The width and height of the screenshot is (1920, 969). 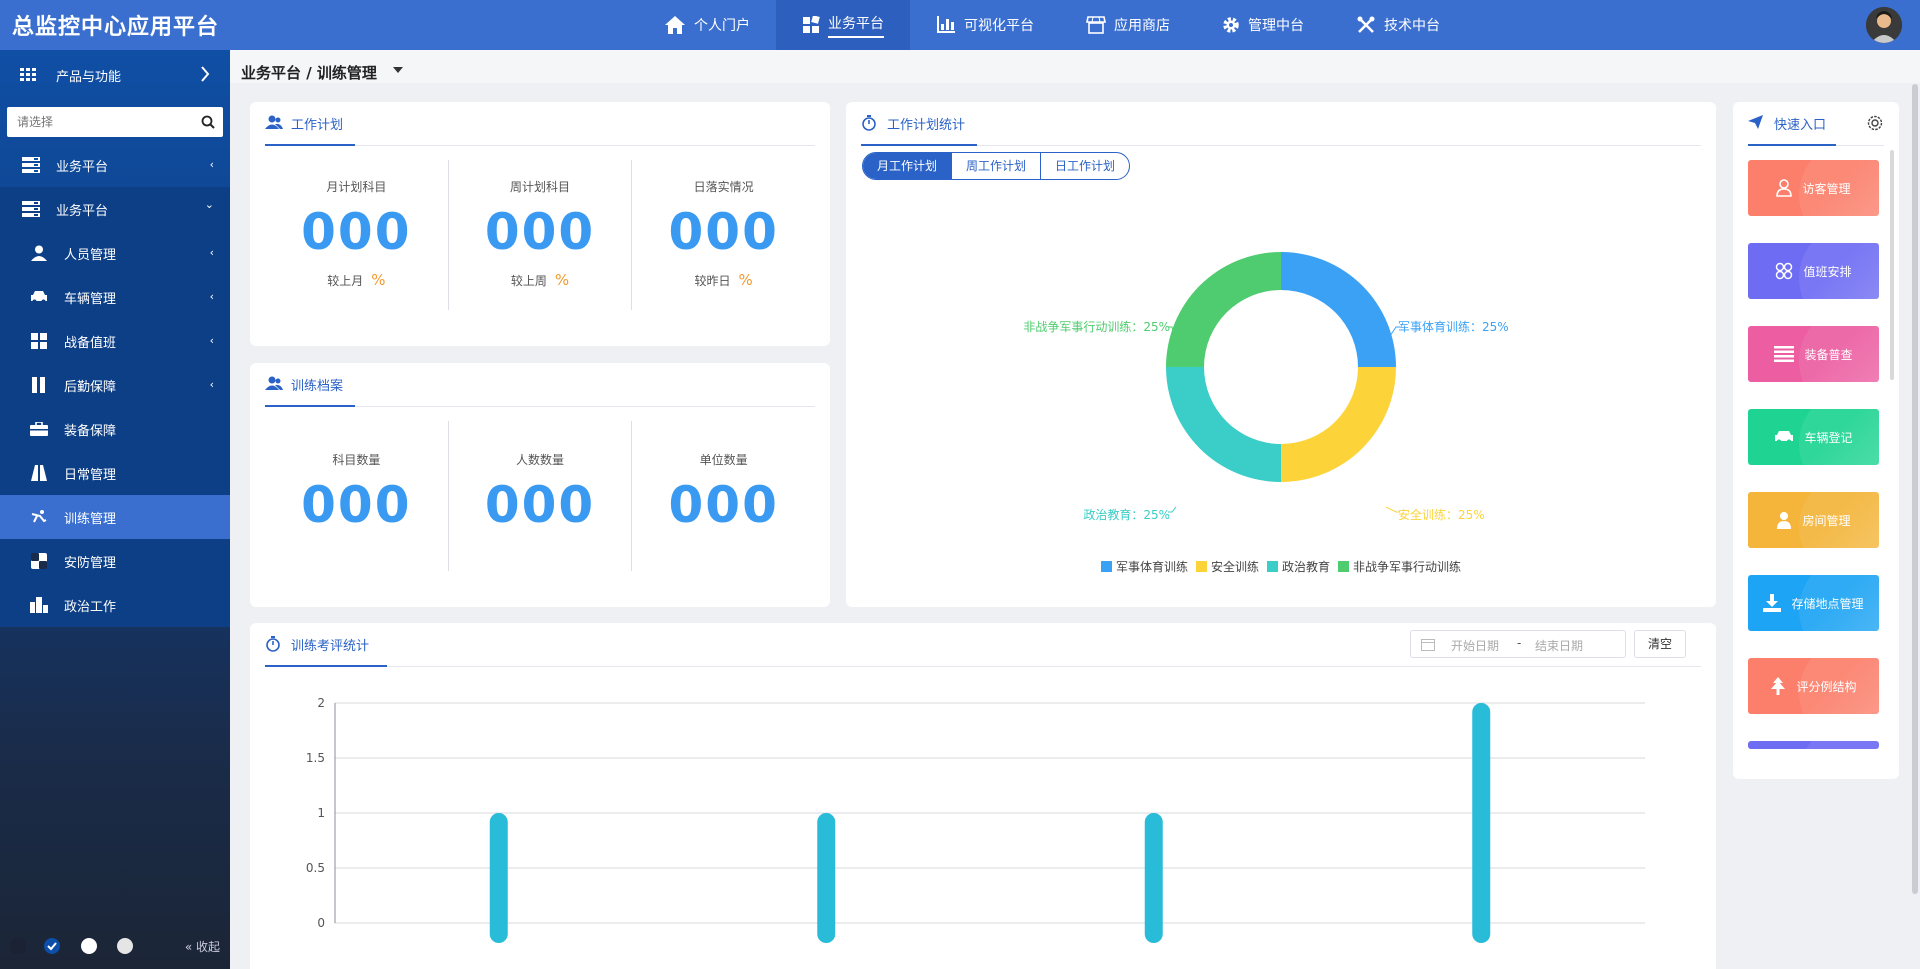 What do you see at coordinates (539, 235) in the screenshot?
I see `stat-week: 周计划科目 000 较上周%` at bounding box center [539, 235].